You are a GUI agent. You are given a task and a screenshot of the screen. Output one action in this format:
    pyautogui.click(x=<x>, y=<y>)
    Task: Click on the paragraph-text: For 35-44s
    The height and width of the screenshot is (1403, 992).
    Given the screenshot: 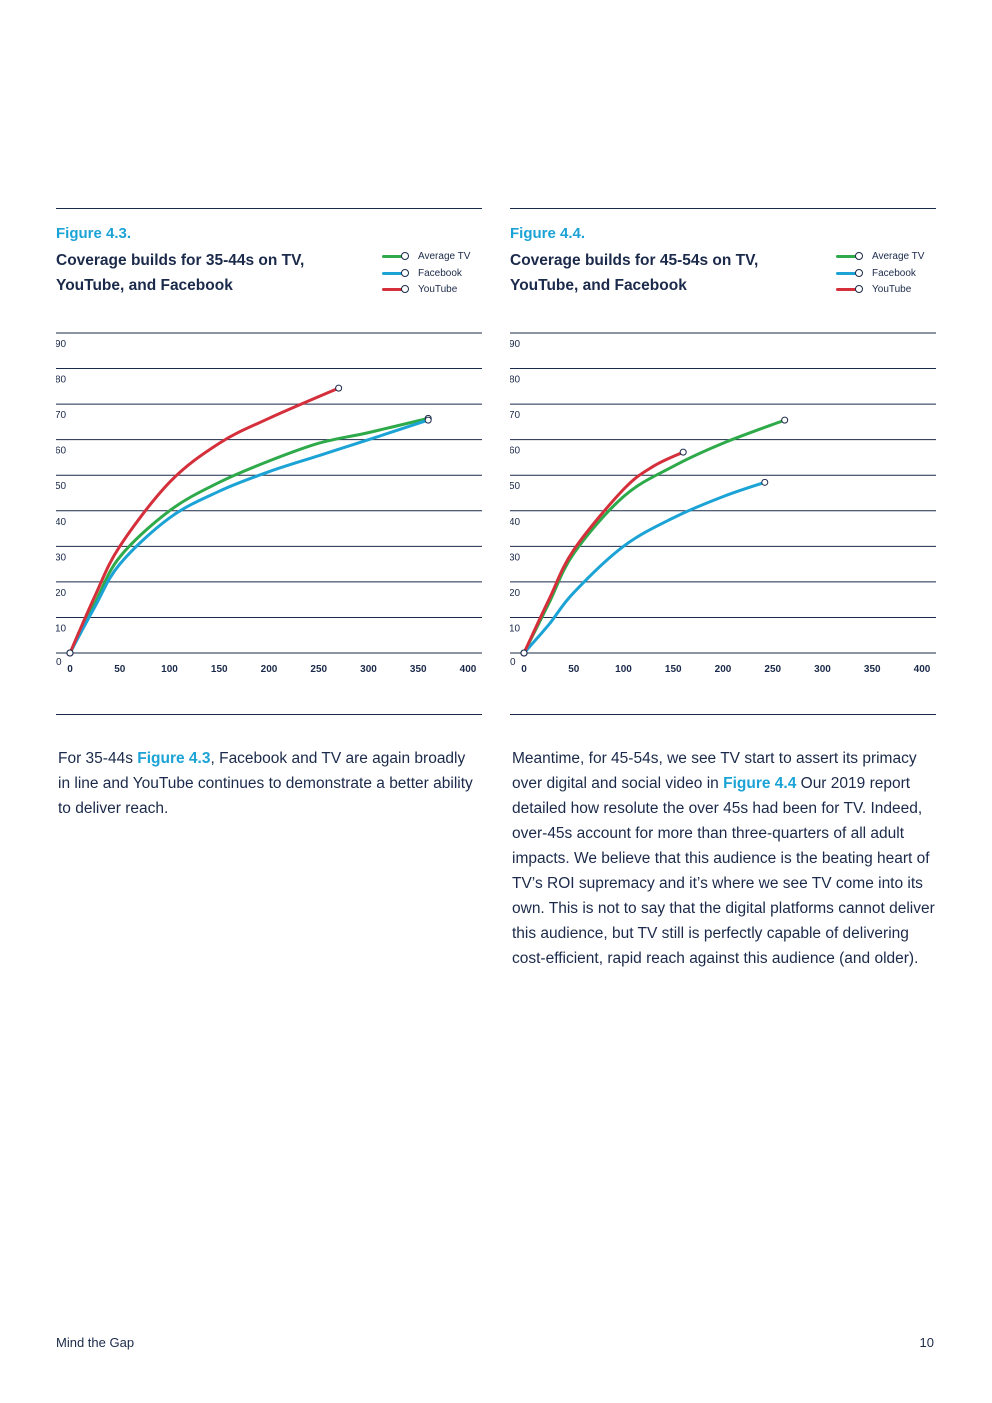 What is the action you would take?
    pyautogui.click(x=98, y=758)
    